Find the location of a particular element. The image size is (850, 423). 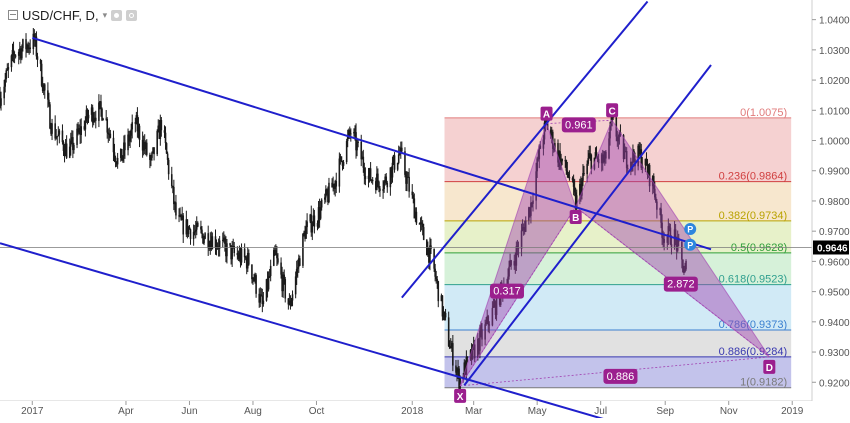

pattern-point-B-badge is located at coordinates (575, 216).